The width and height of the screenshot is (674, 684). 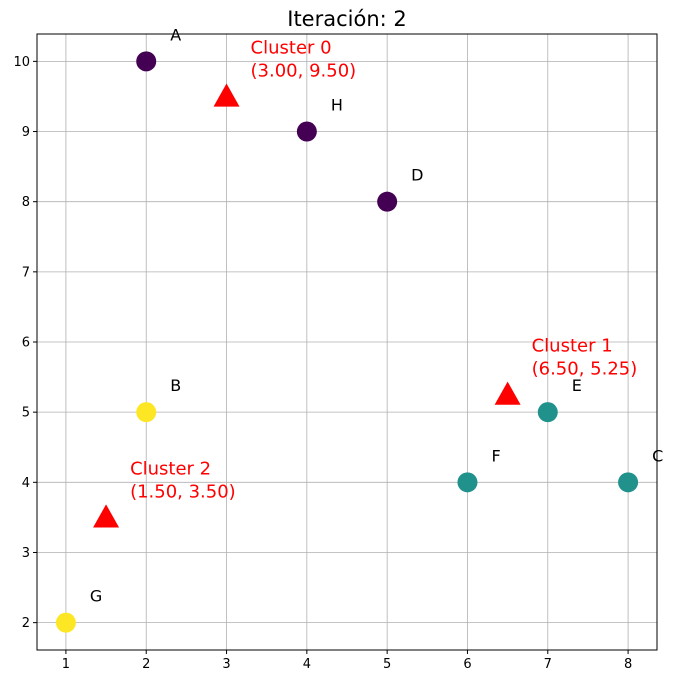 What do you see at coordinates (307, 664) in the screenshot?
I see `x-tick-label: 4` at bounding box center [307, 664].